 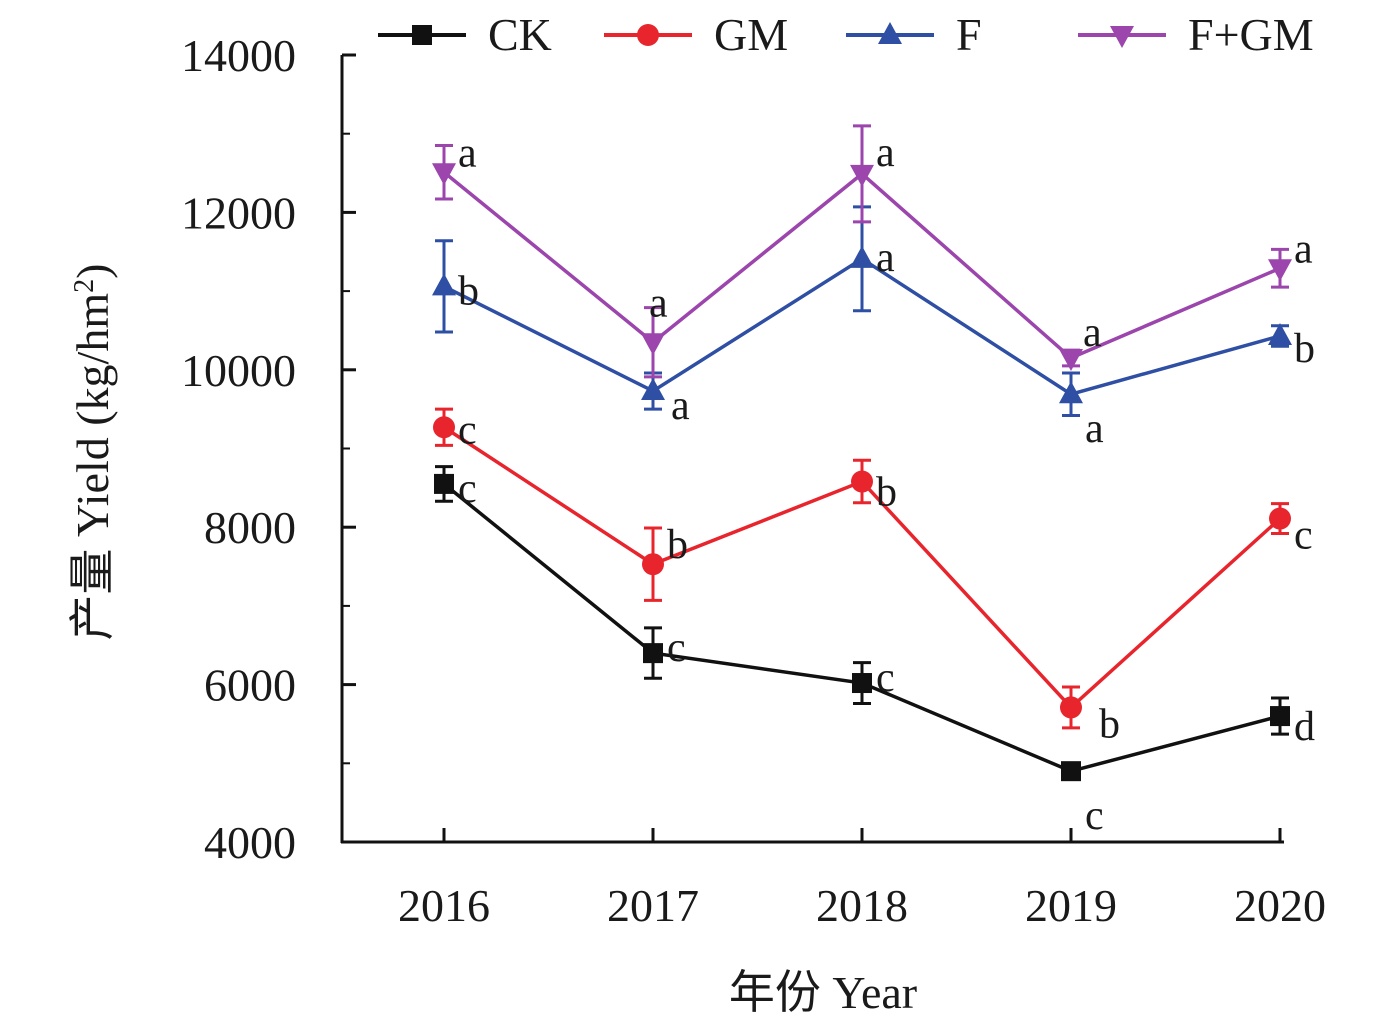 I want to click on legend: CK GM F F+GM, so click(x=846, y=34).